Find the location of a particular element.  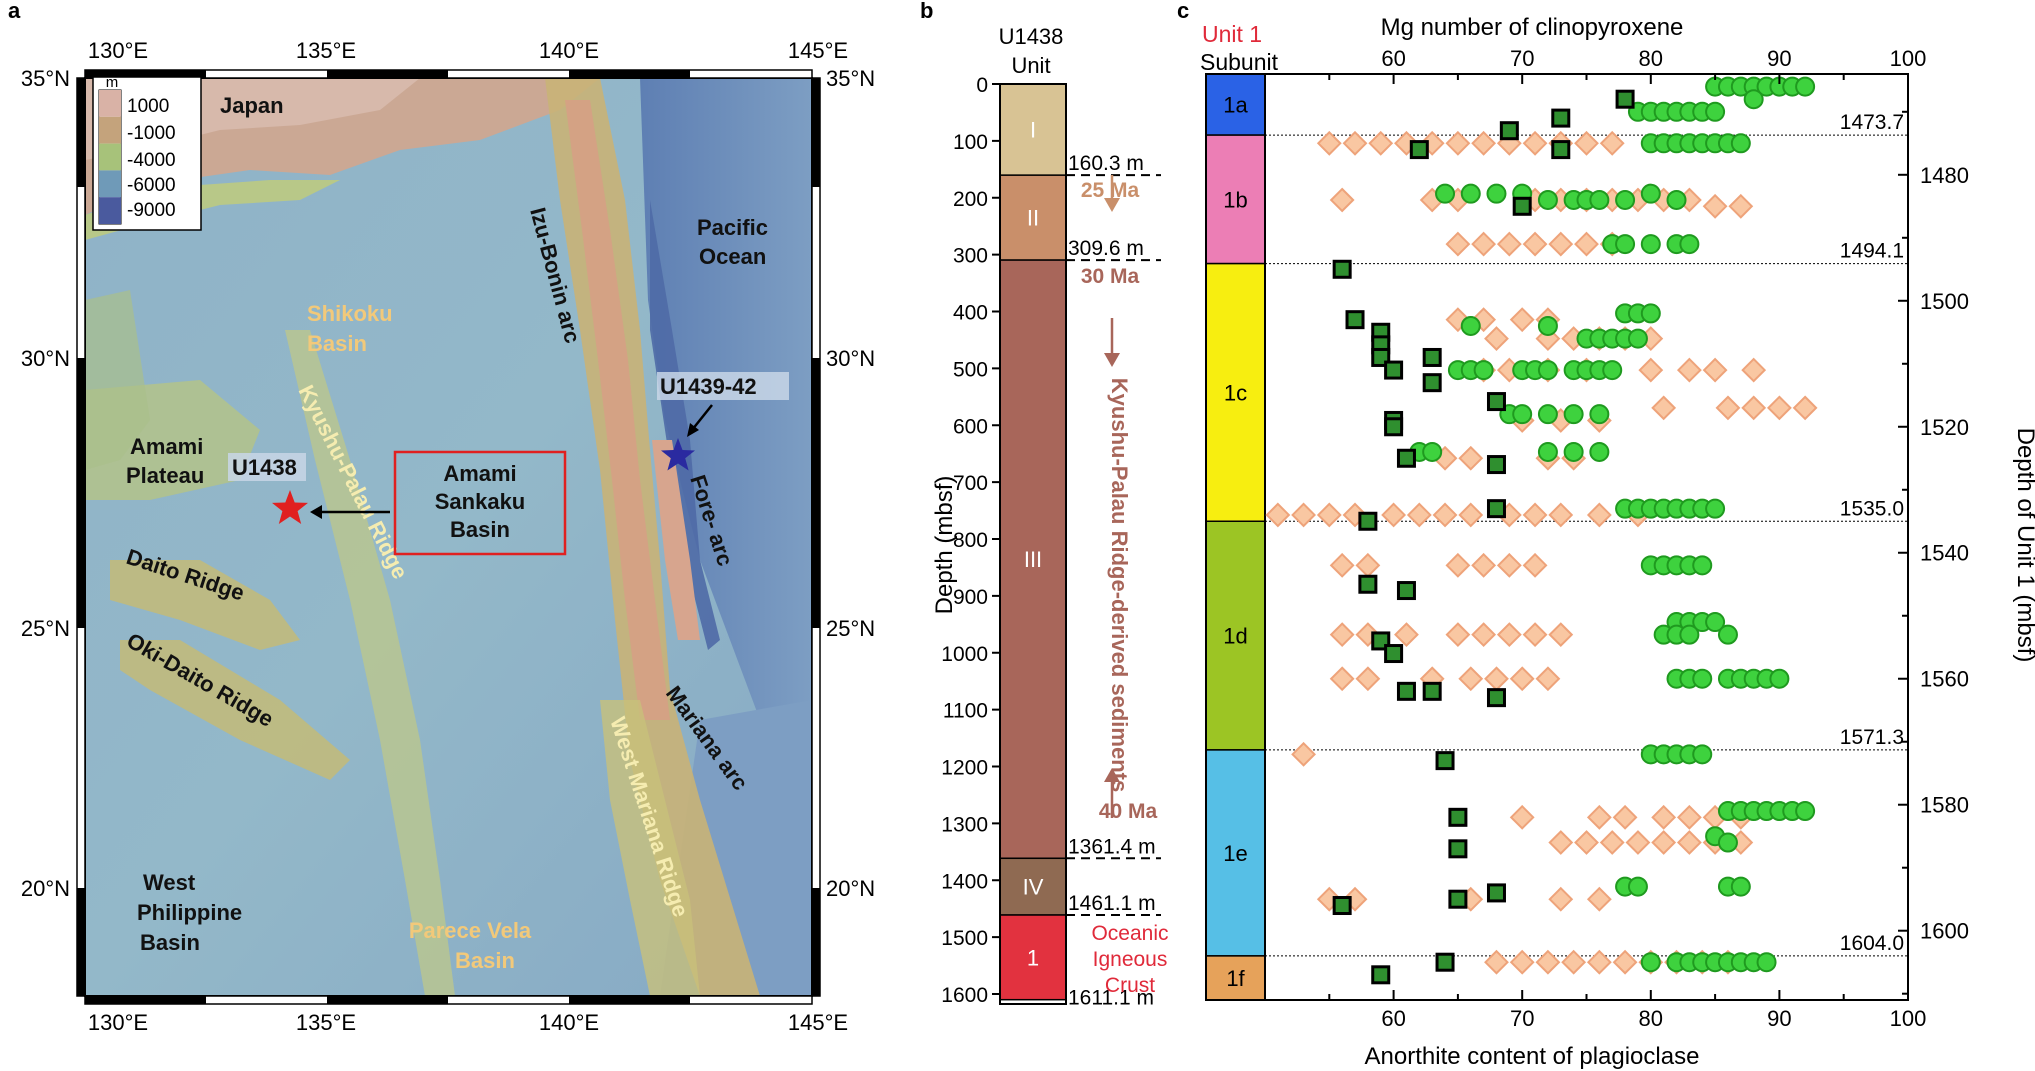

x-tick-label-bottom: 100 is located at coordinates (1908, 1018).